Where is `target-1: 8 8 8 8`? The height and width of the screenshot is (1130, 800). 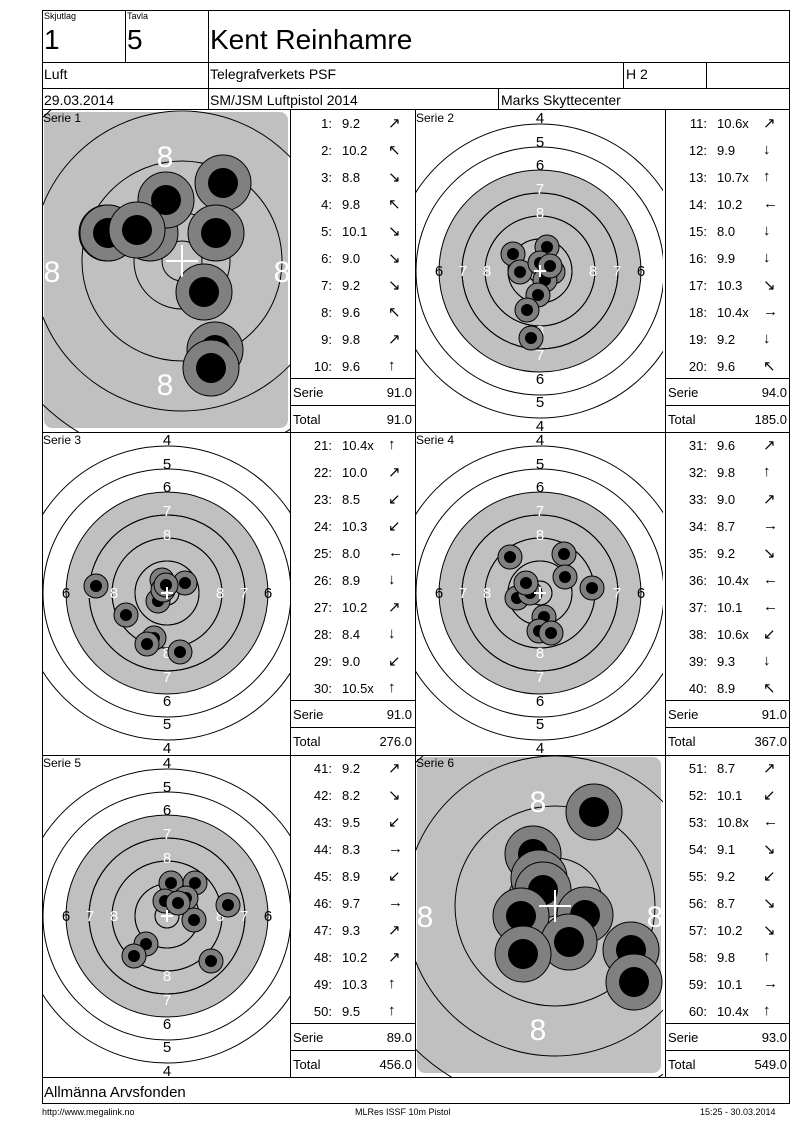 target-1: 8 8 8 8 is located at coordinates (166, 271).